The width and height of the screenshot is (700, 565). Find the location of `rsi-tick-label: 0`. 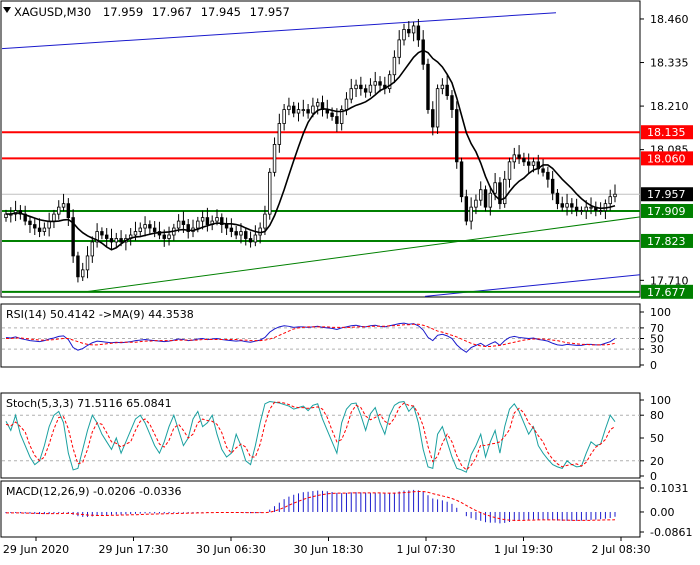

rsi-tick-label: 0 is located at coordinates (653, 365).